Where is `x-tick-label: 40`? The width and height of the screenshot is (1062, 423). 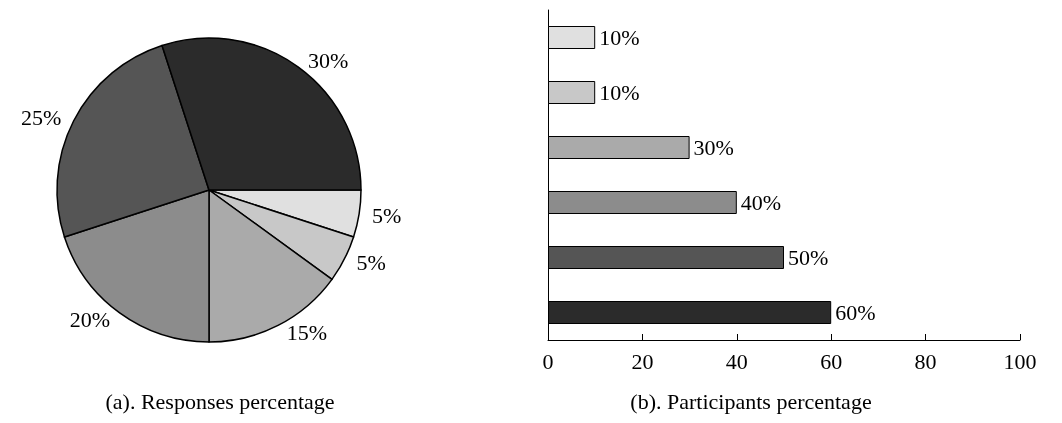 x-tick-label: 40 is located at coordinates (736, 361).